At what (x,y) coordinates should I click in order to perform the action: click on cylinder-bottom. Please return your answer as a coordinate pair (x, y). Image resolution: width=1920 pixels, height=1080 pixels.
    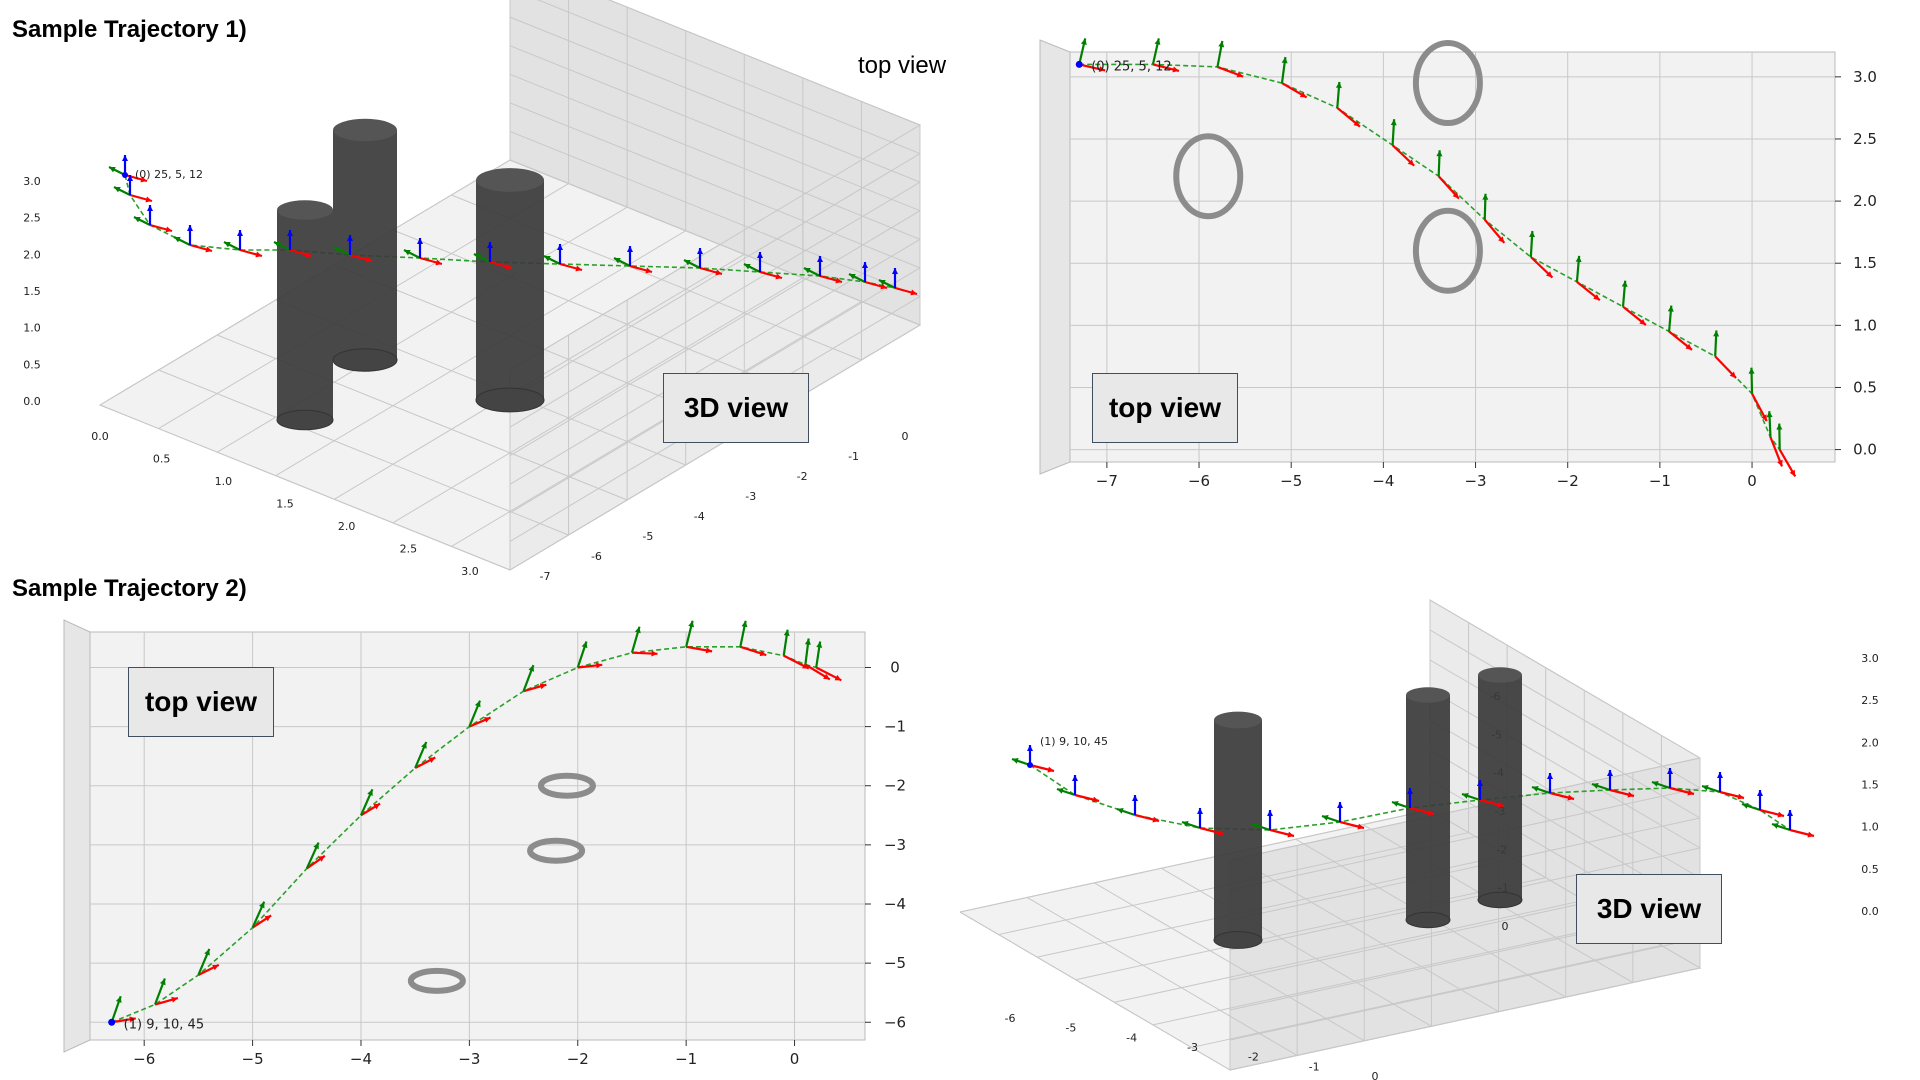
    Looking at the image, I should click on (305, 420).